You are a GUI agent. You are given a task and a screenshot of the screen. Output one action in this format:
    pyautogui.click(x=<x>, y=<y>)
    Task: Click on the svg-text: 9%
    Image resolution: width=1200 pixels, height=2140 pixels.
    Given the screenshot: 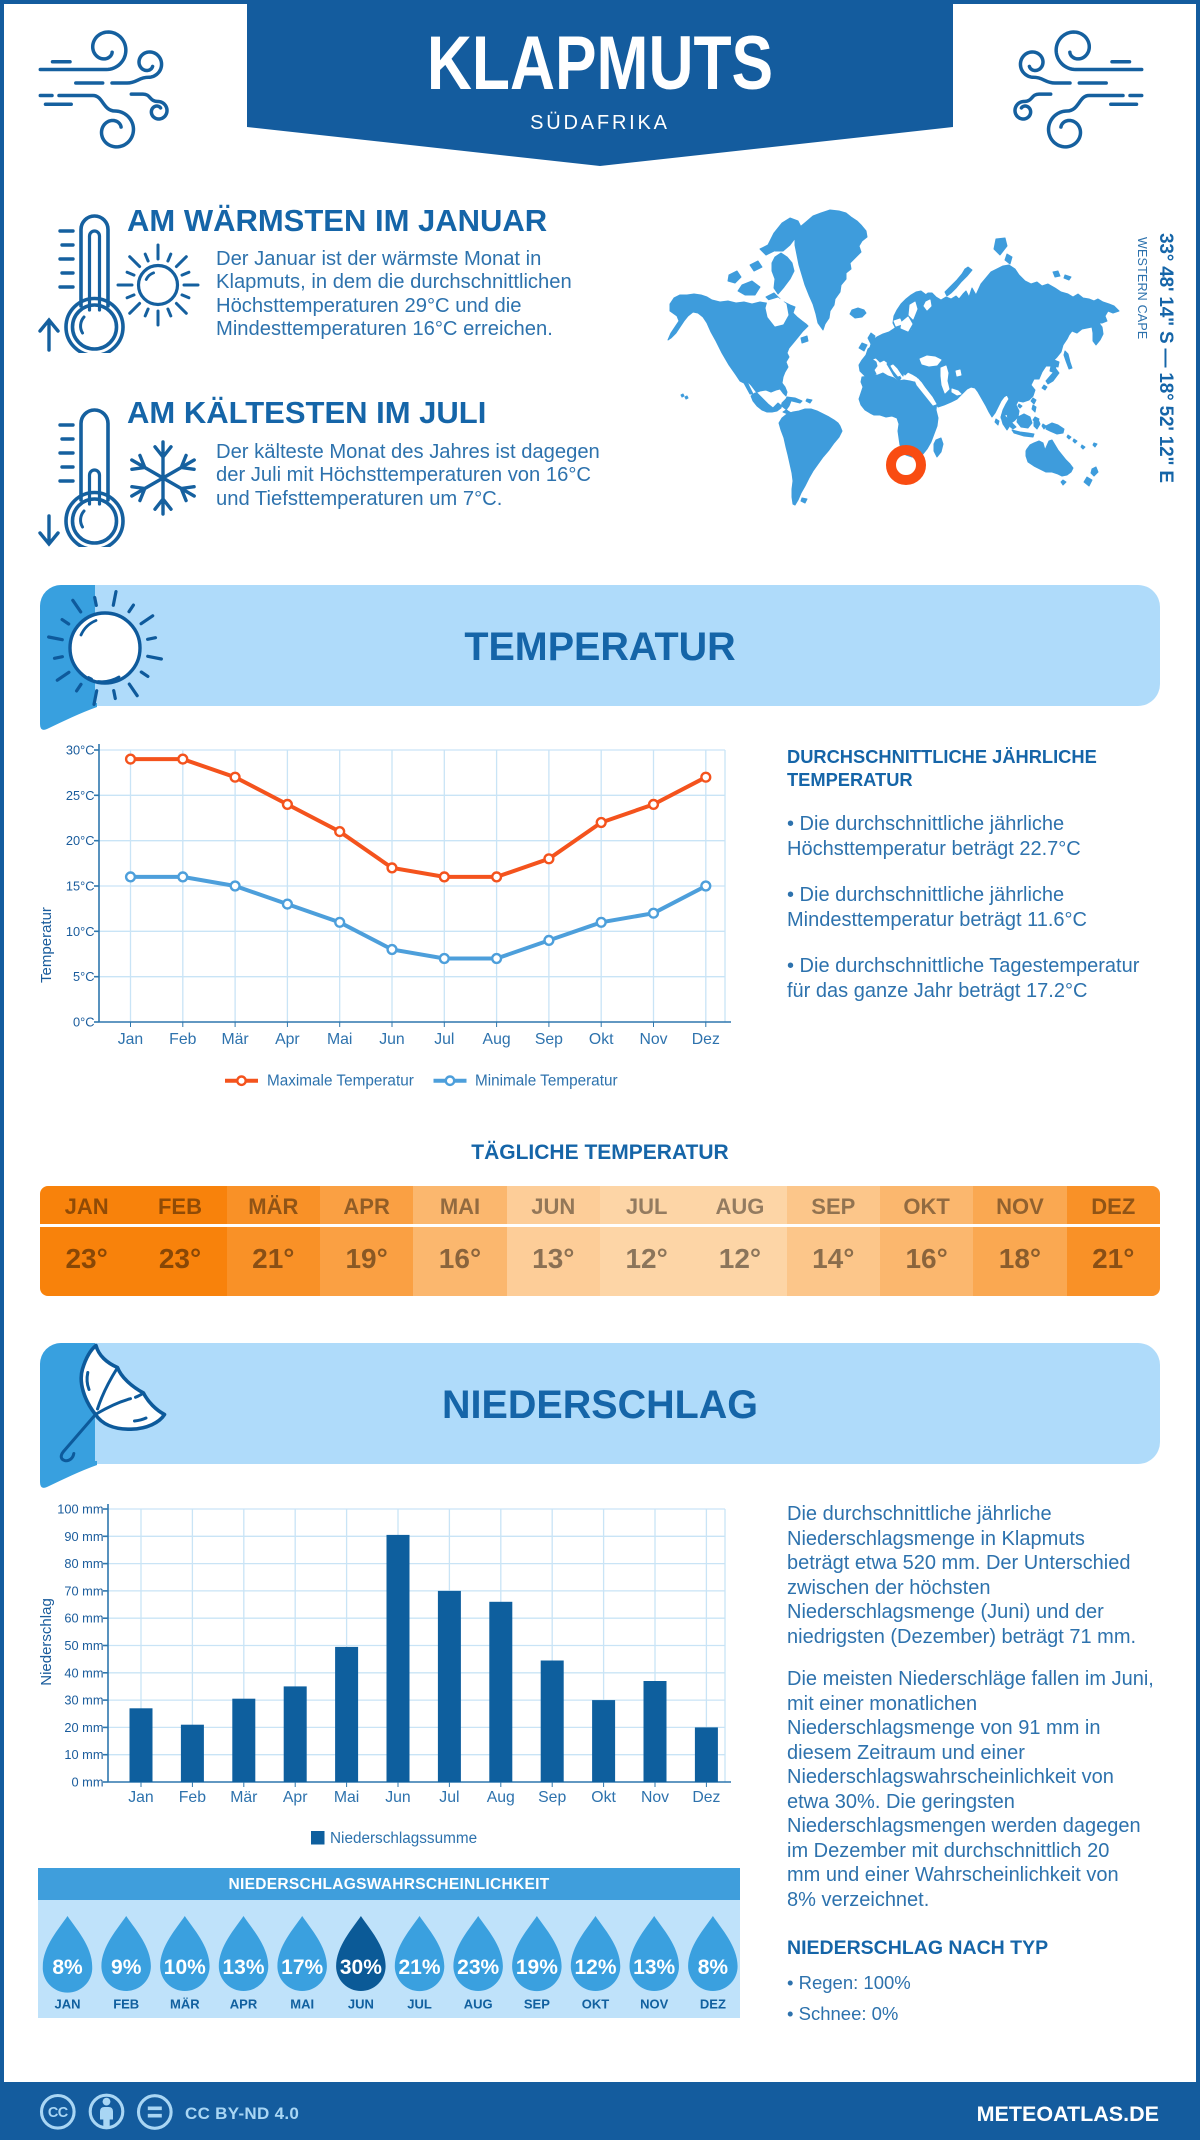 What is the action you would take?
    pyautogui.click(x=126, y=1967)
    